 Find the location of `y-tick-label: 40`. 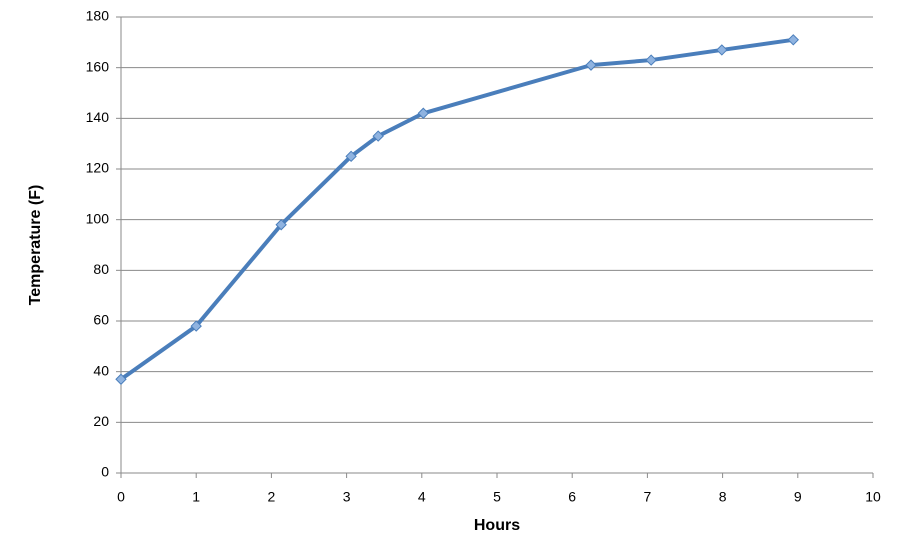

y-tick-label: 40 is located at coordinates (101, 370).